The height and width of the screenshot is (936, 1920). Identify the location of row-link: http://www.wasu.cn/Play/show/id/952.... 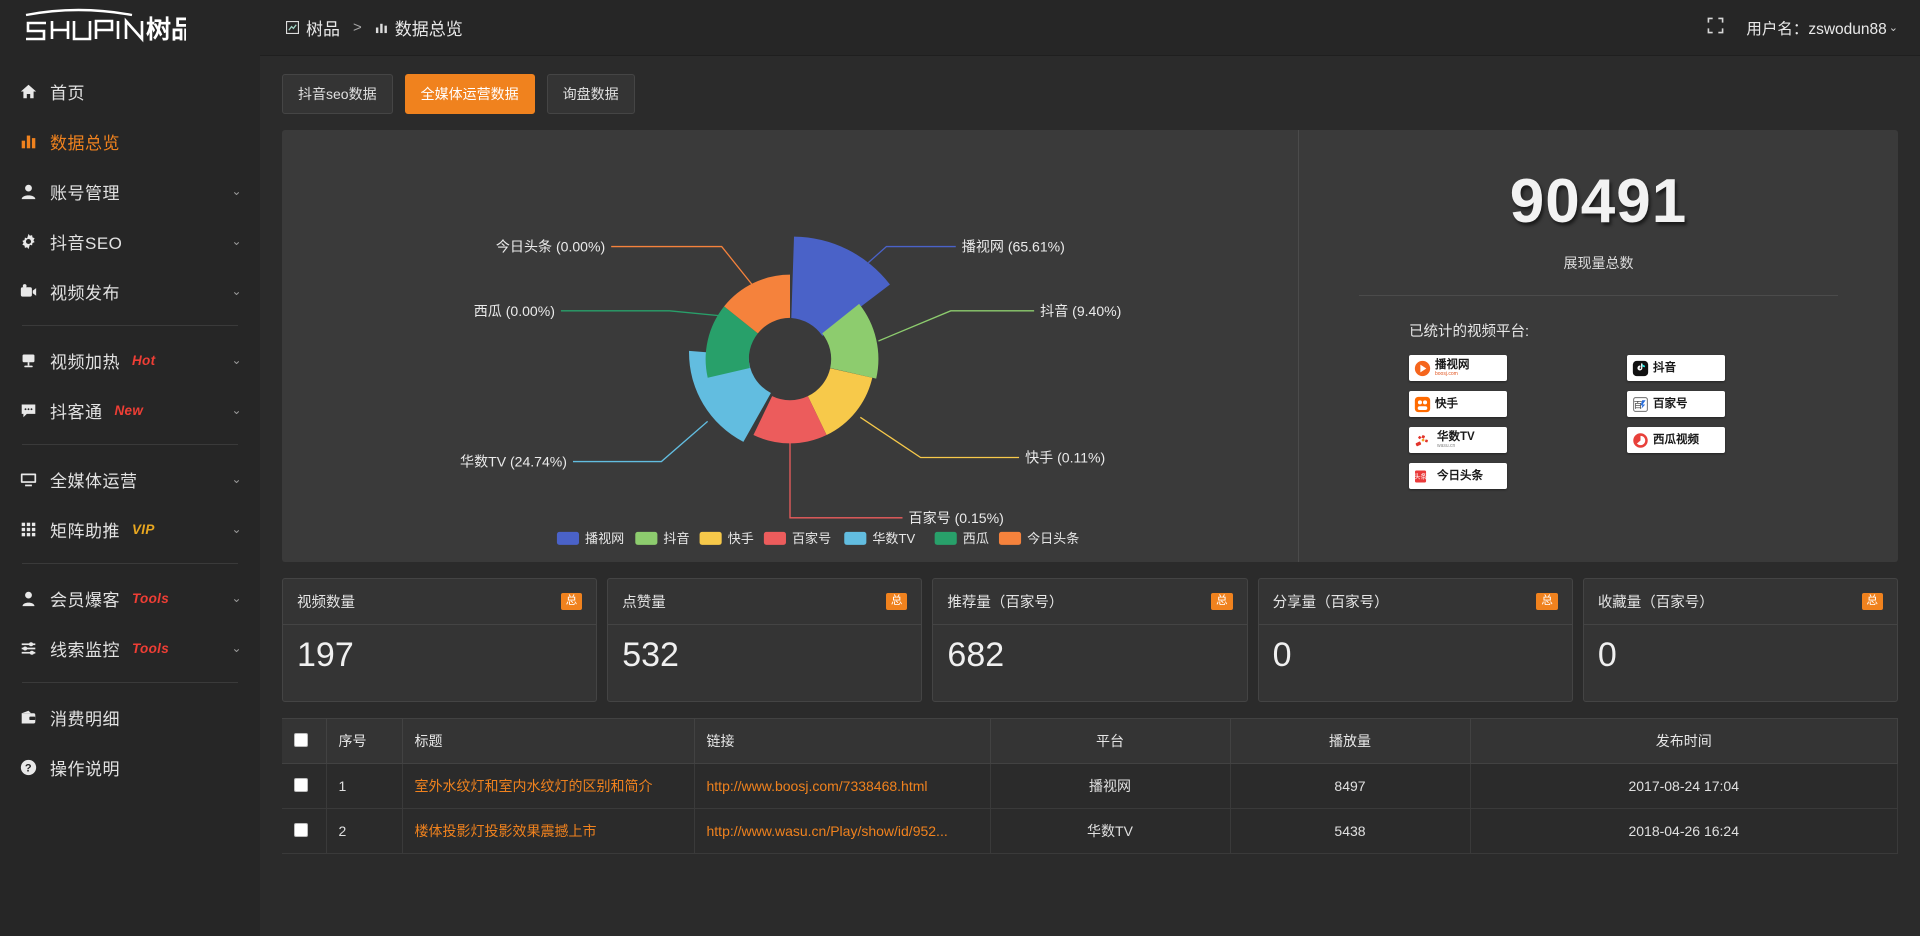
(842, 831).